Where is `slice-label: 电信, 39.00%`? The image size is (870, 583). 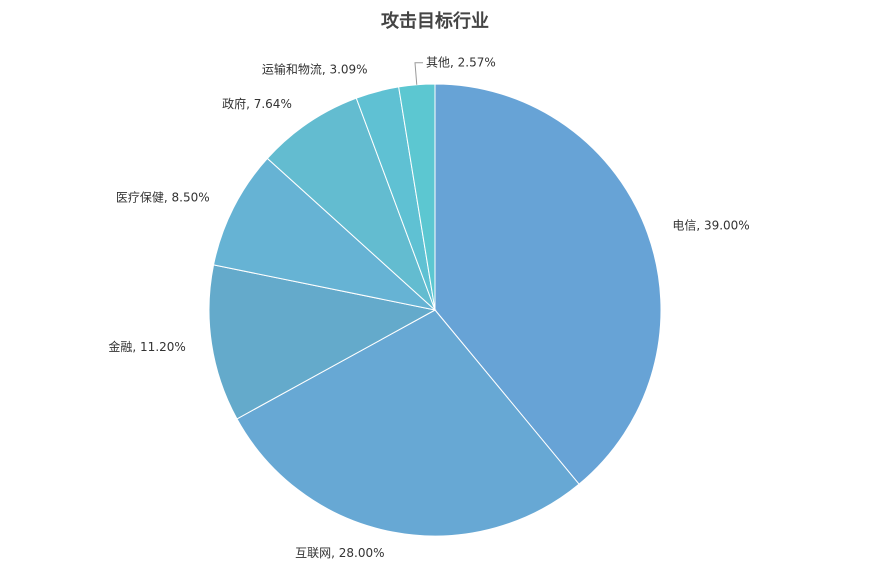
slice-label: 电信, 39.00% is located at coordinates (710, 225).